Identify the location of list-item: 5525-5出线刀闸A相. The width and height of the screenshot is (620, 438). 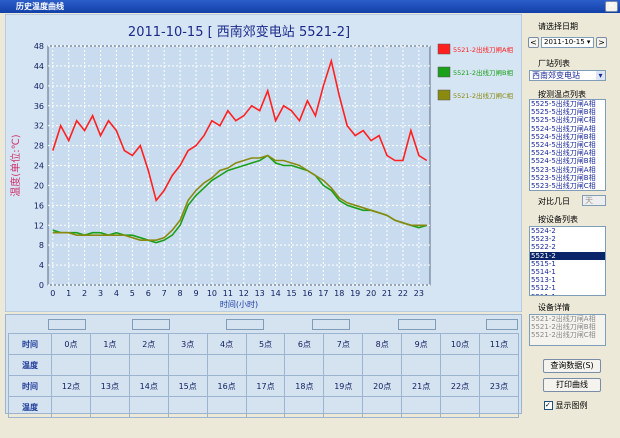
(563, 104).